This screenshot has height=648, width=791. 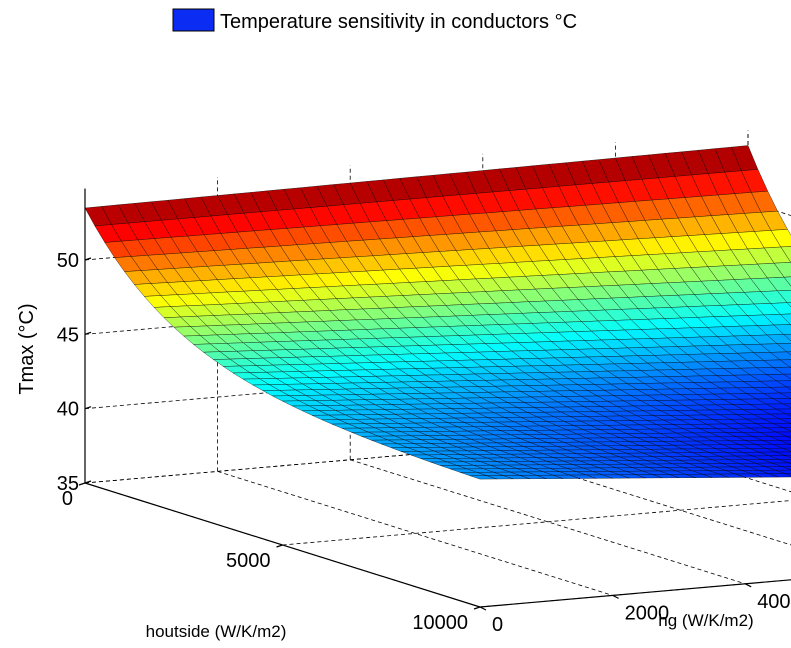 I want to click on y-axis-line, so click(x=635, y=593).